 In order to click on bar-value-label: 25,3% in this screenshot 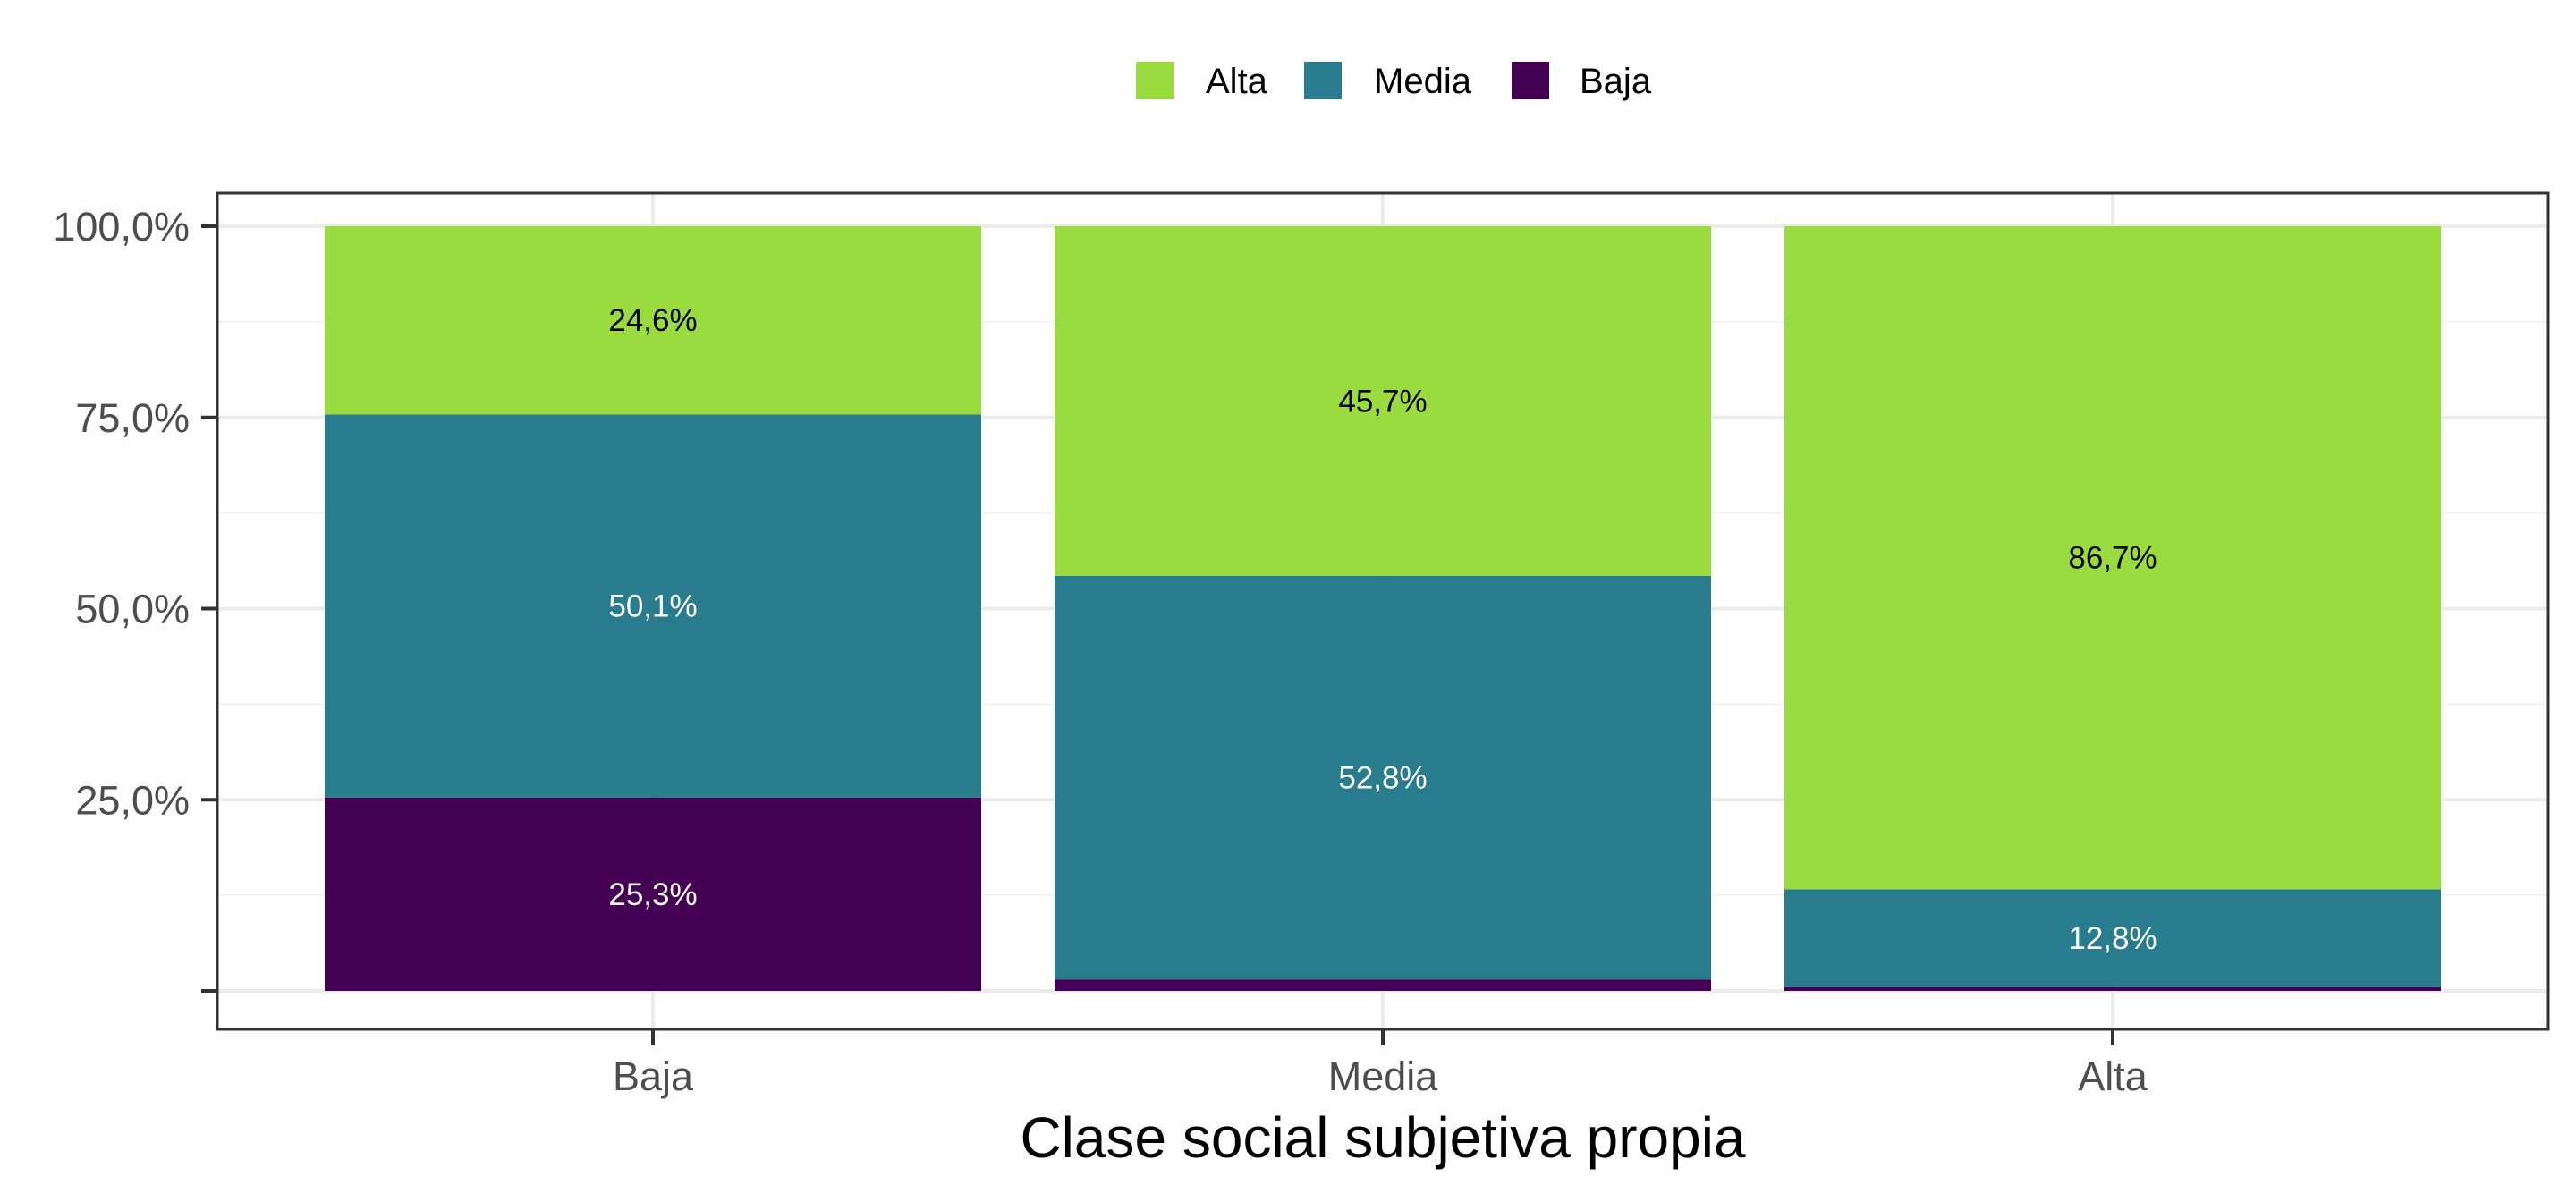, I will do `click(652, 894)`.